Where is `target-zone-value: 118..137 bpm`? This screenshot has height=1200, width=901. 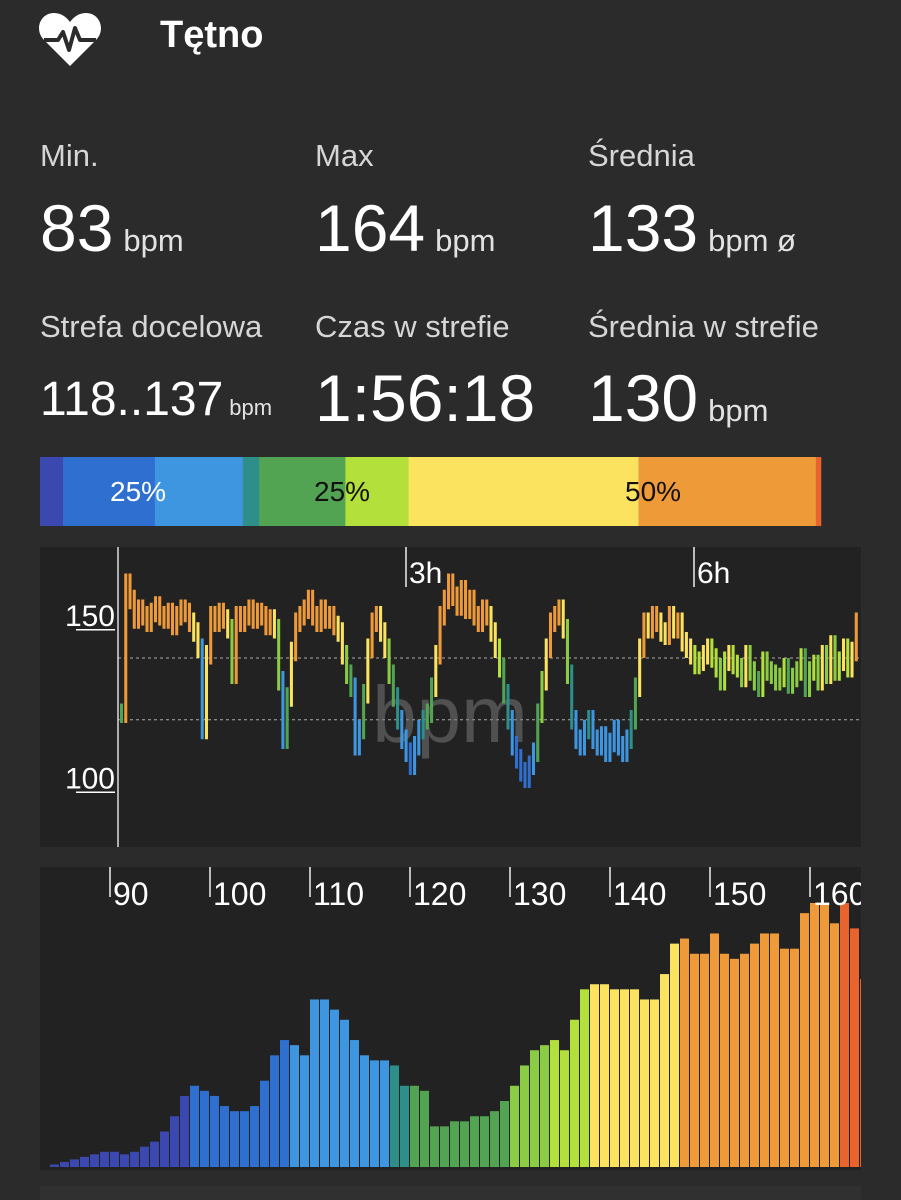 target-zone-value: 118..137 bpm is located at coordinates (156, 399).